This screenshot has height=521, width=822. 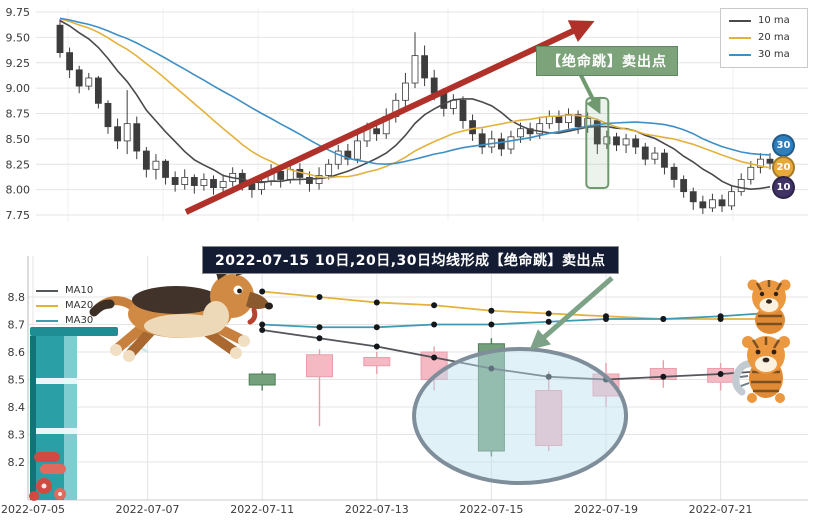 What do you see at coordinates (774, 20) in the screenshot?
I see `legend-label: 10 ma` at bounding box center [774, 20].